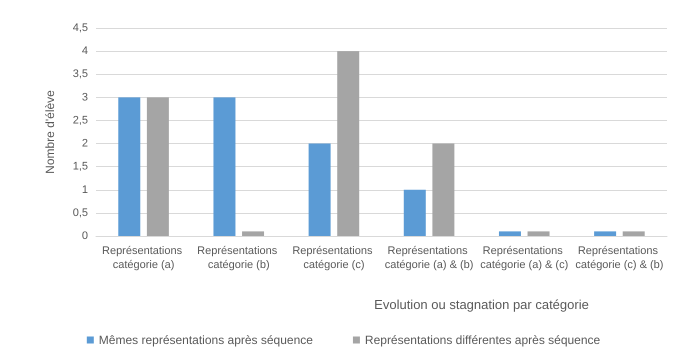 The height and width of the screenshot is (361, 687). I want to click on y-tick-label: 0,5, so click(80, 212).